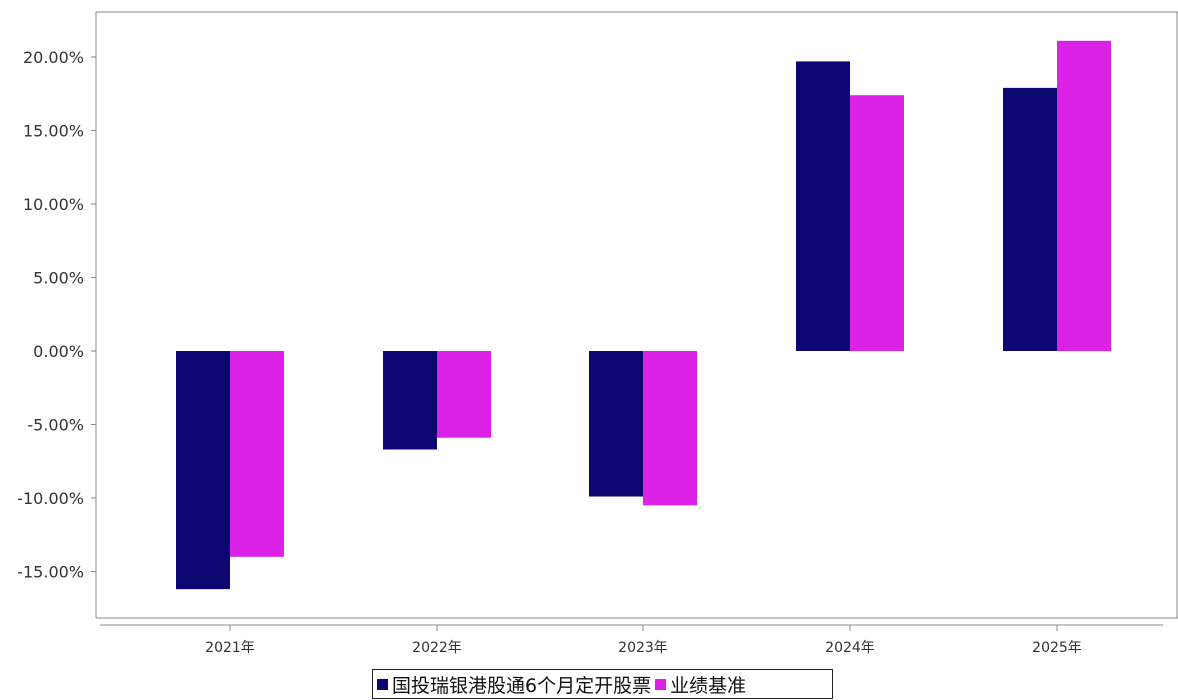  Describe the element at coordinates (53, 204) in the screenshot. I see `y-tick-label: 10.00%` at that location.